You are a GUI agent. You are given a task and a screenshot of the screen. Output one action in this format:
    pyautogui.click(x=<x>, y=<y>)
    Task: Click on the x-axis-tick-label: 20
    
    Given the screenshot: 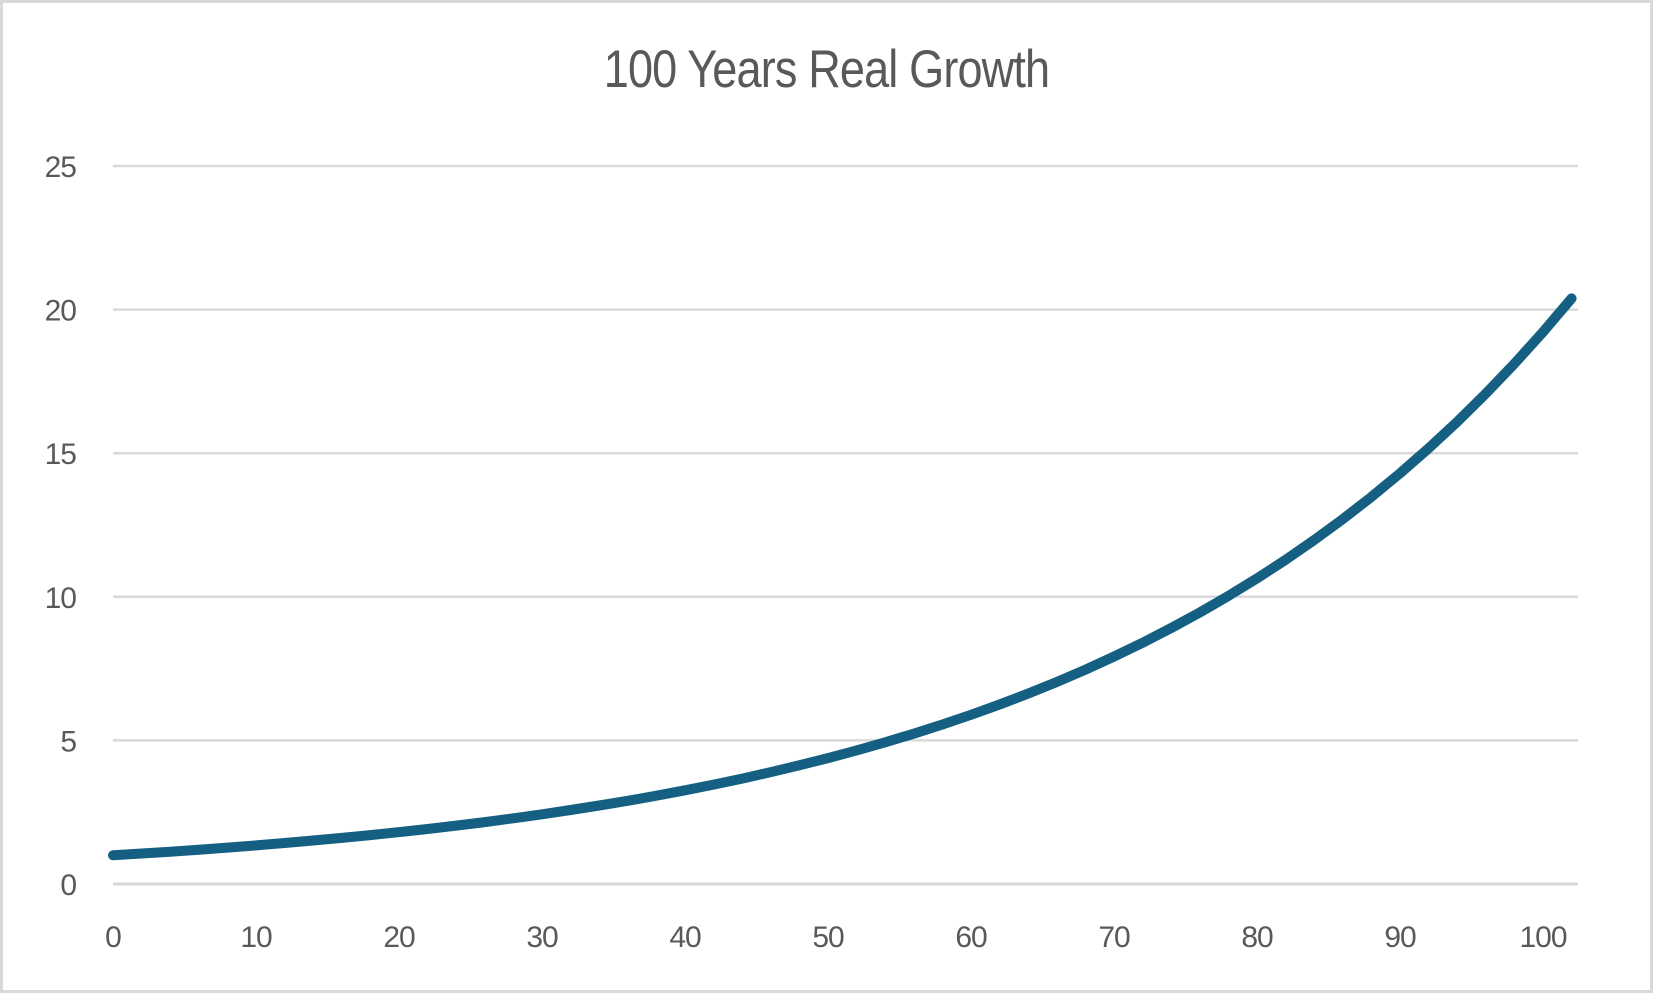 What is the action you would take?
    pyautogui.click(x=399, y=937)
    